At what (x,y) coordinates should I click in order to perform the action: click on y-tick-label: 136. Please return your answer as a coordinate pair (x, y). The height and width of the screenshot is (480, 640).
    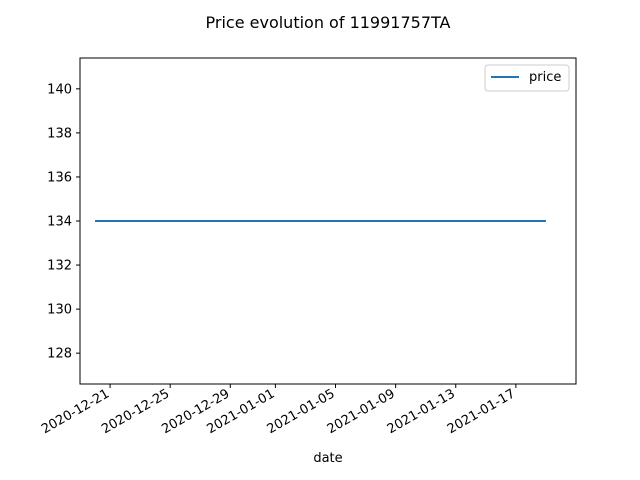
    Looking at the image, I should click on (59, 177).